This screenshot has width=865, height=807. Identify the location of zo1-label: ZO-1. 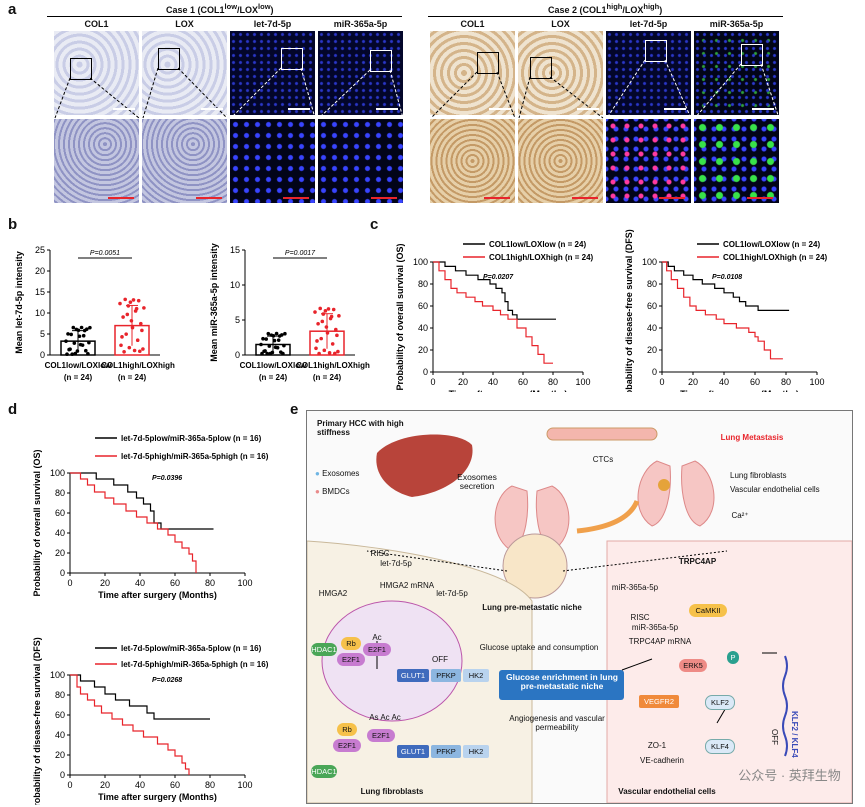
(657, 745).